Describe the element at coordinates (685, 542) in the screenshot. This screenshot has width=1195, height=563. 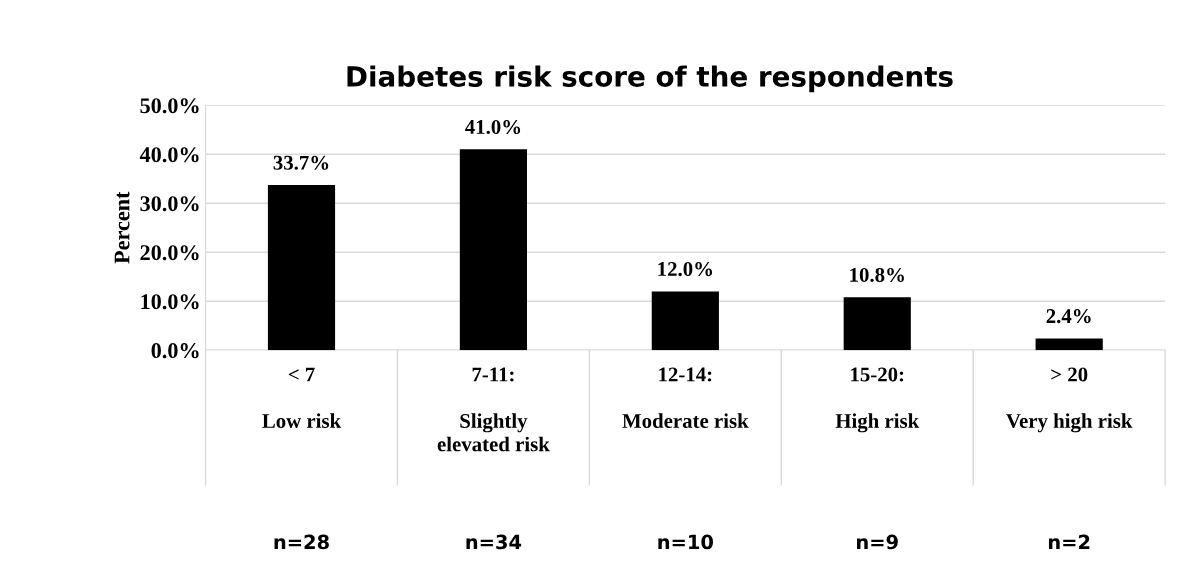
I see `text: n=10` at that location.